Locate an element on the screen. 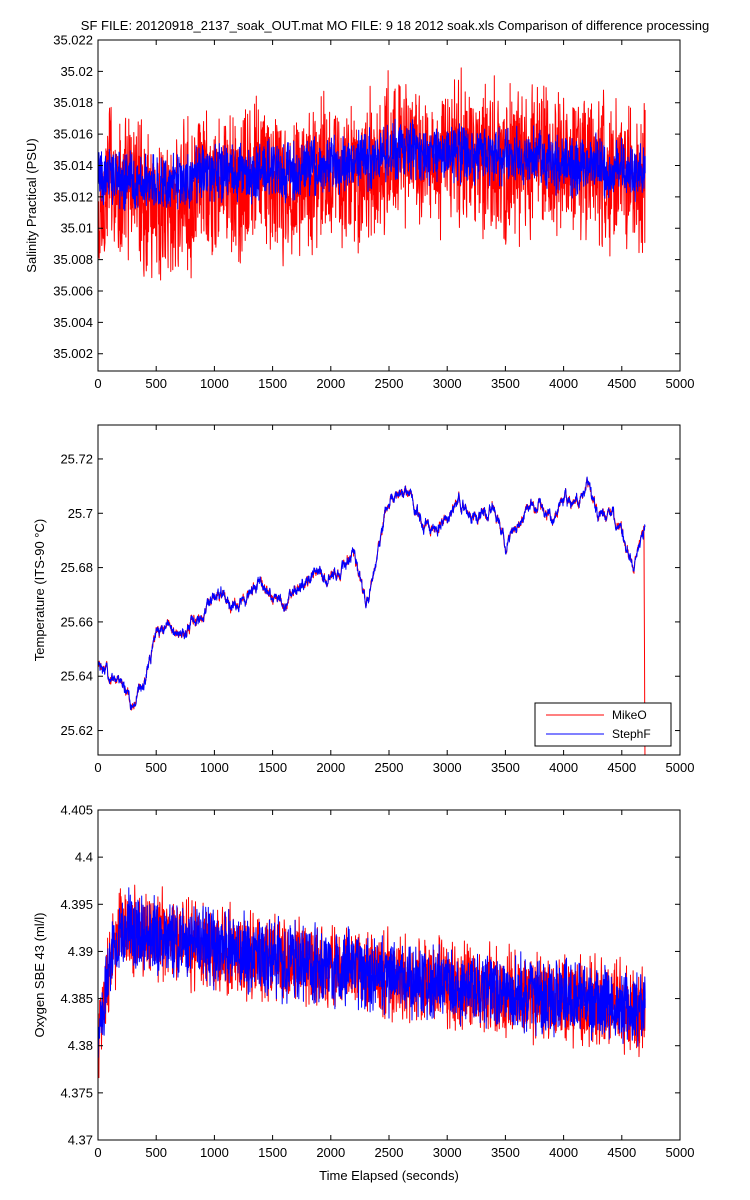 The width and height of the screenshot is (750, 1200). oxygen-y-tick-label: 4.38 is located at coordinates (80, 1045).